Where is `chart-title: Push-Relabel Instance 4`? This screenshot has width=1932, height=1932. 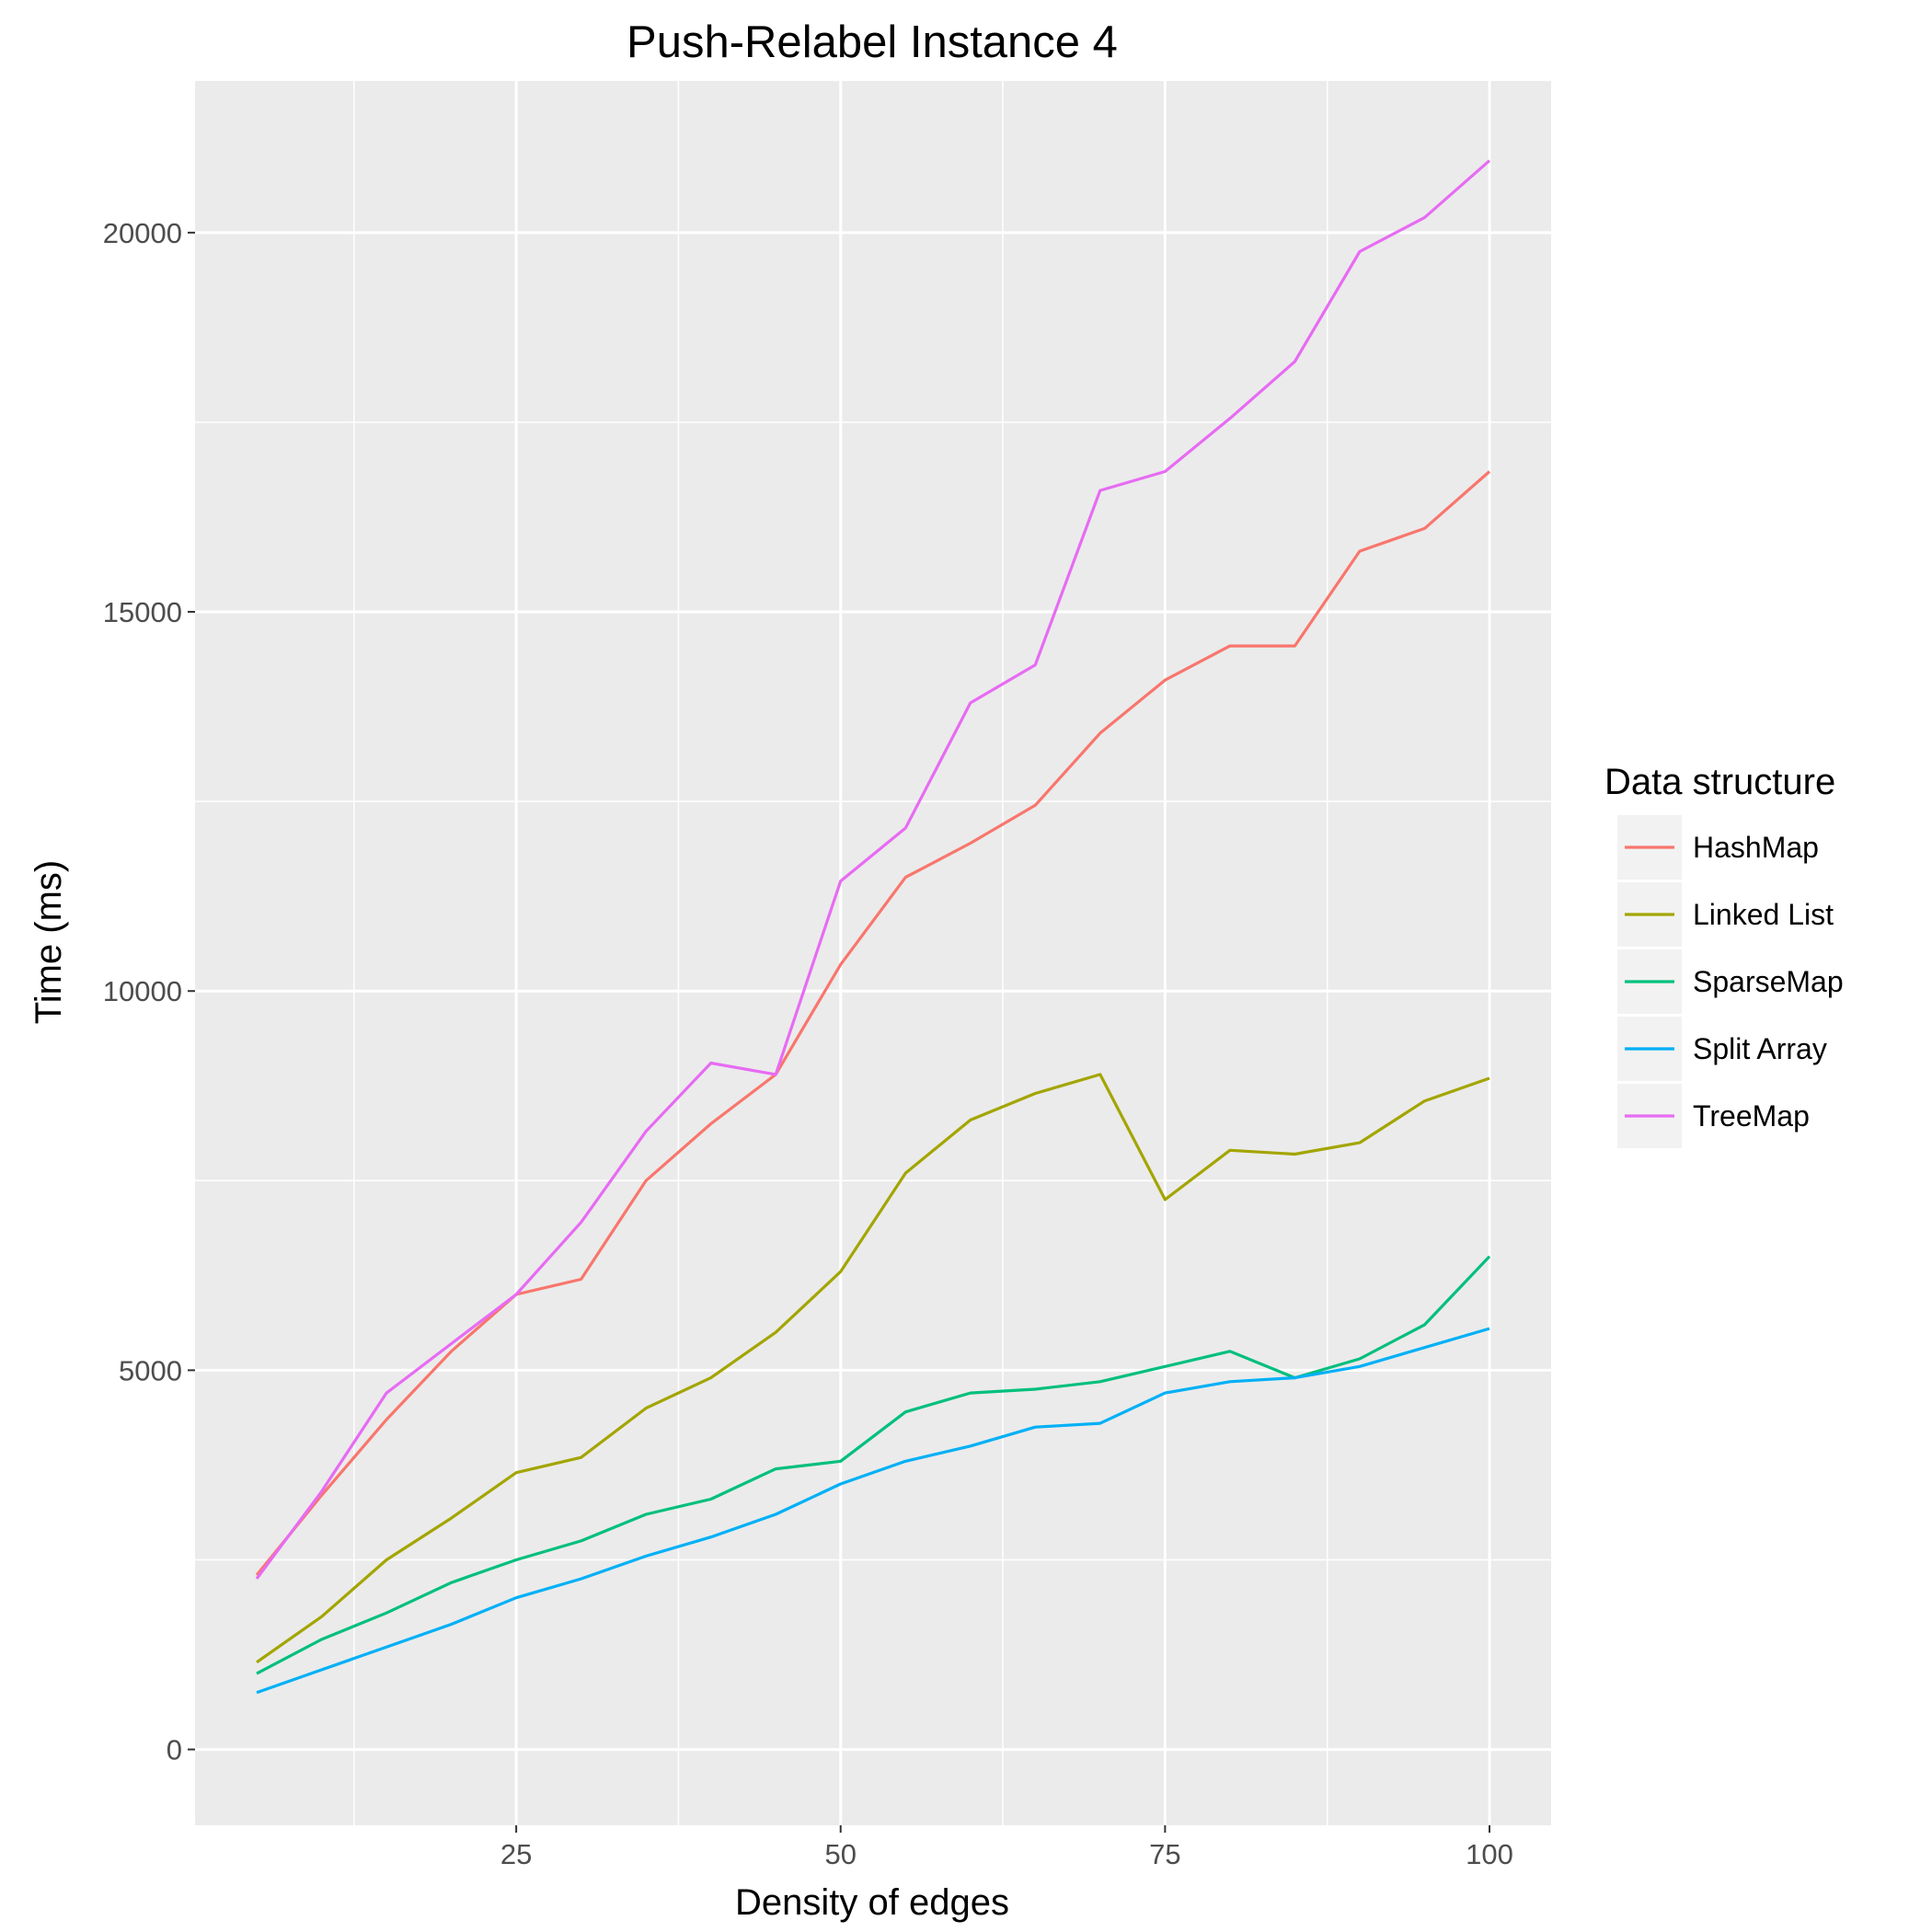 chart-title: Push-Relabel Instance 4 is located at coordinates (872, 42).